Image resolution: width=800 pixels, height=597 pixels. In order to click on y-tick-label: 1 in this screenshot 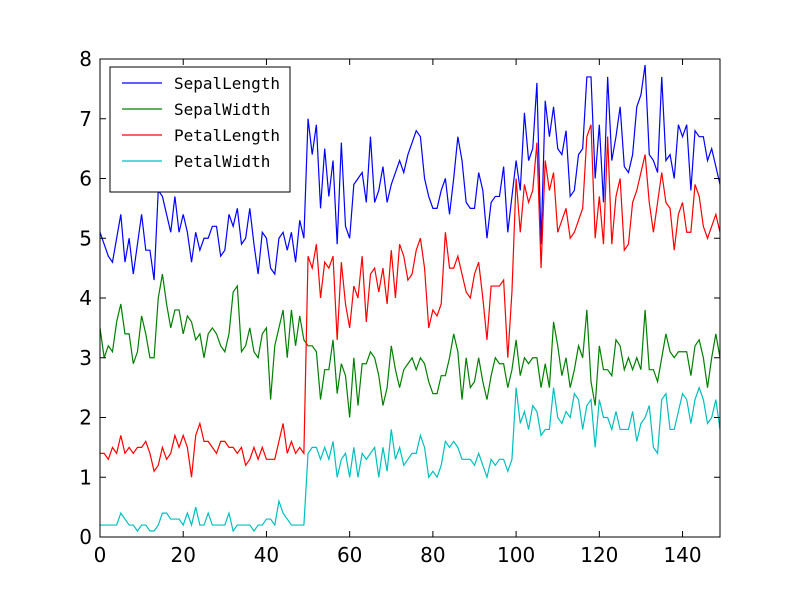, I will do `click(85, 477)`.